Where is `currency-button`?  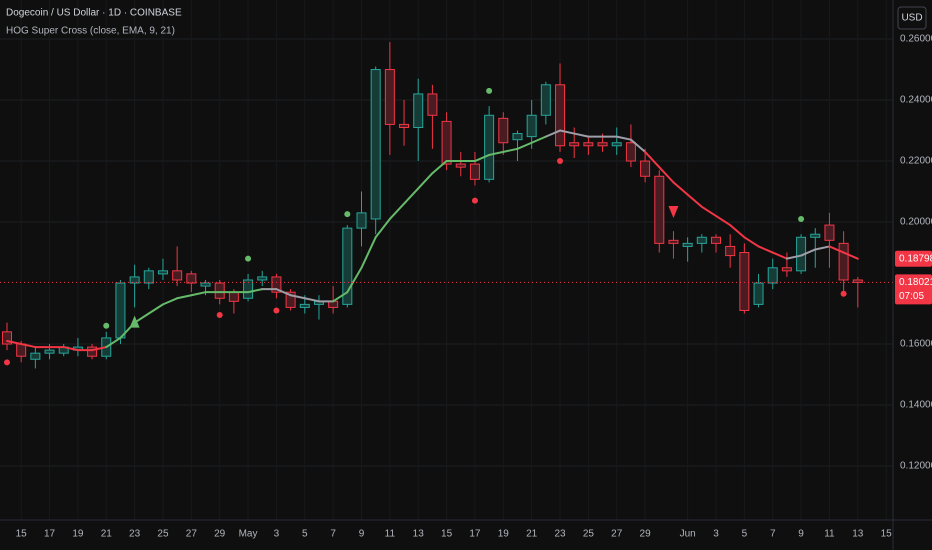 currency-button is located at coordinates (912, 18).